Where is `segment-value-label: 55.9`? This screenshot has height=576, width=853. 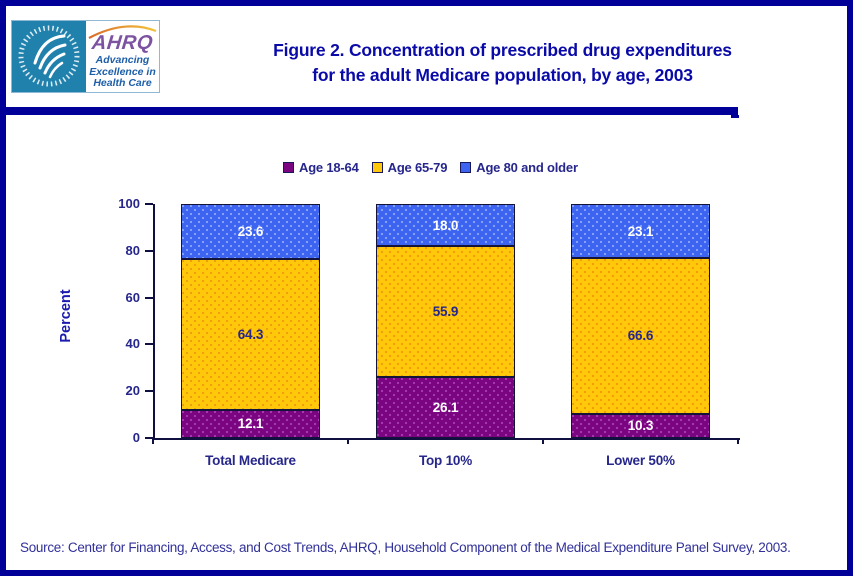 segment-value-label: 55.9 is located at coordinates (445, 312).